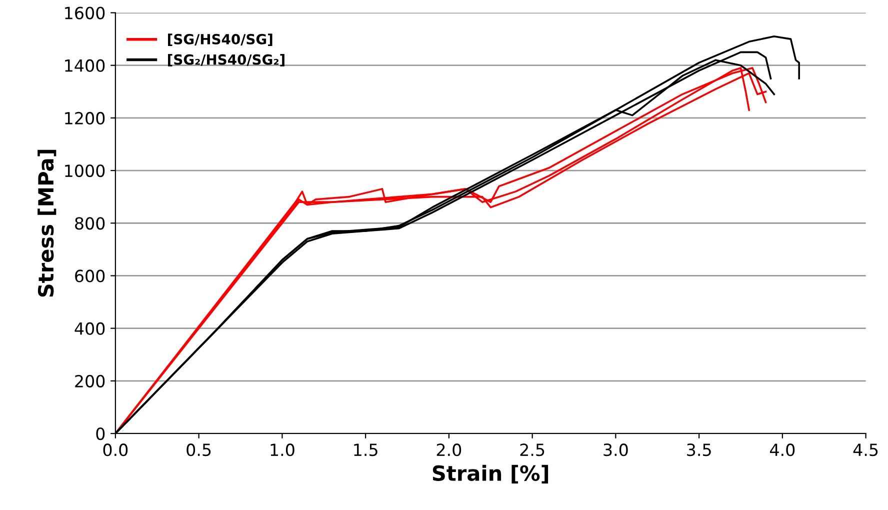 Image resolution: width=888 pixels, height=510 pixels. I want to click on x-tick-label: 2.5, so click(532, 450).